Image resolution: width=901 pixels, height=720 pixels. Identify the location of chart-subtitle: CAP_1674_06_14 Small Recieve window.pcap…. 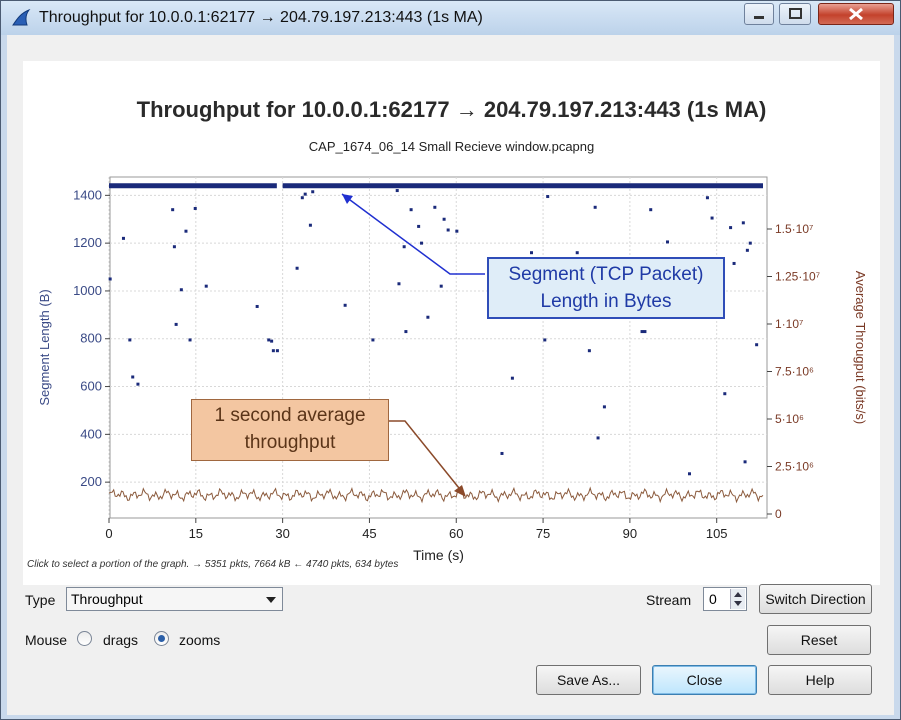
(451, 146).